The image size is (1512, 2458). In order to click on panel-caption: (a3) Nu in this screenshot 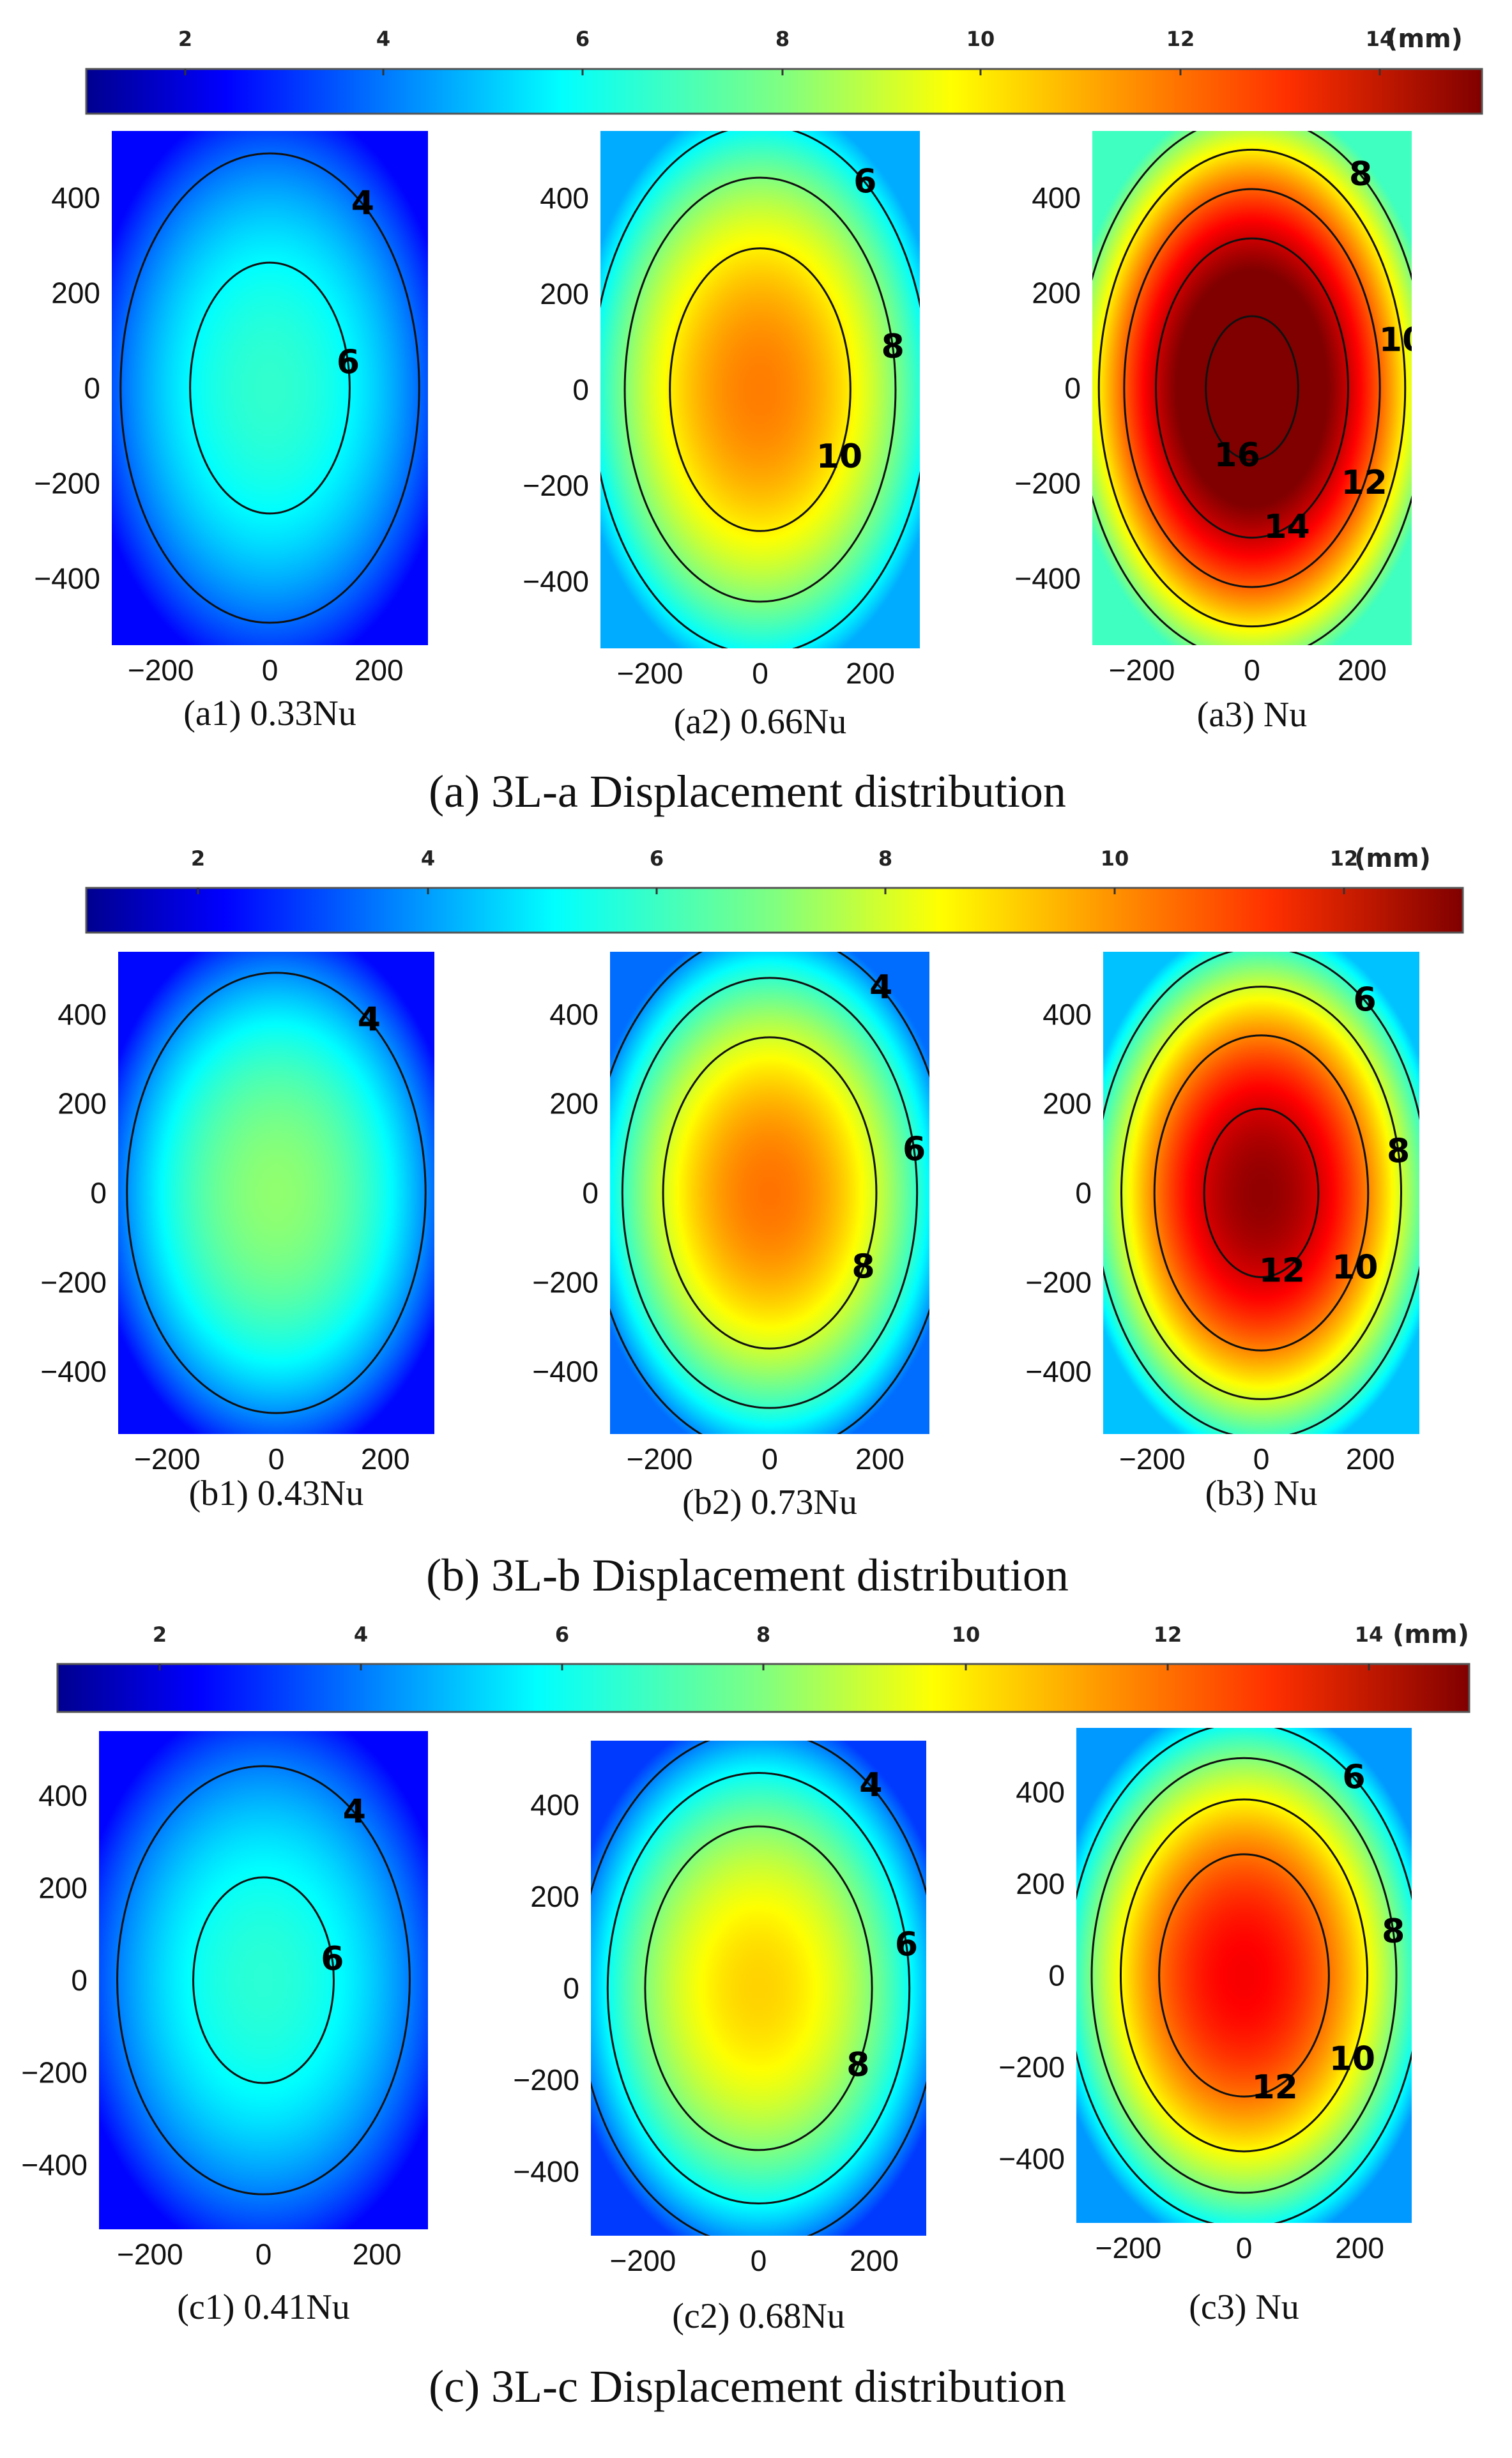, I will do `click(1252, 715)`.